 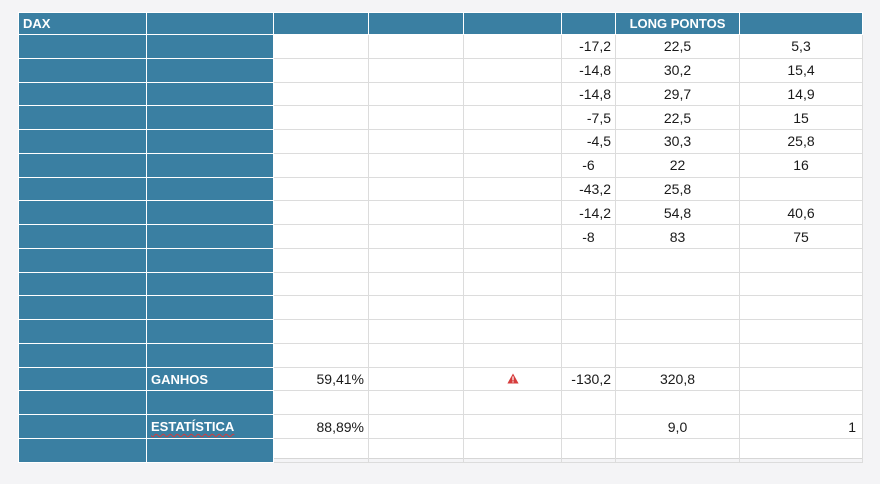 I want to click on cell-value-c: 25,8, so click(x=801, y=141).